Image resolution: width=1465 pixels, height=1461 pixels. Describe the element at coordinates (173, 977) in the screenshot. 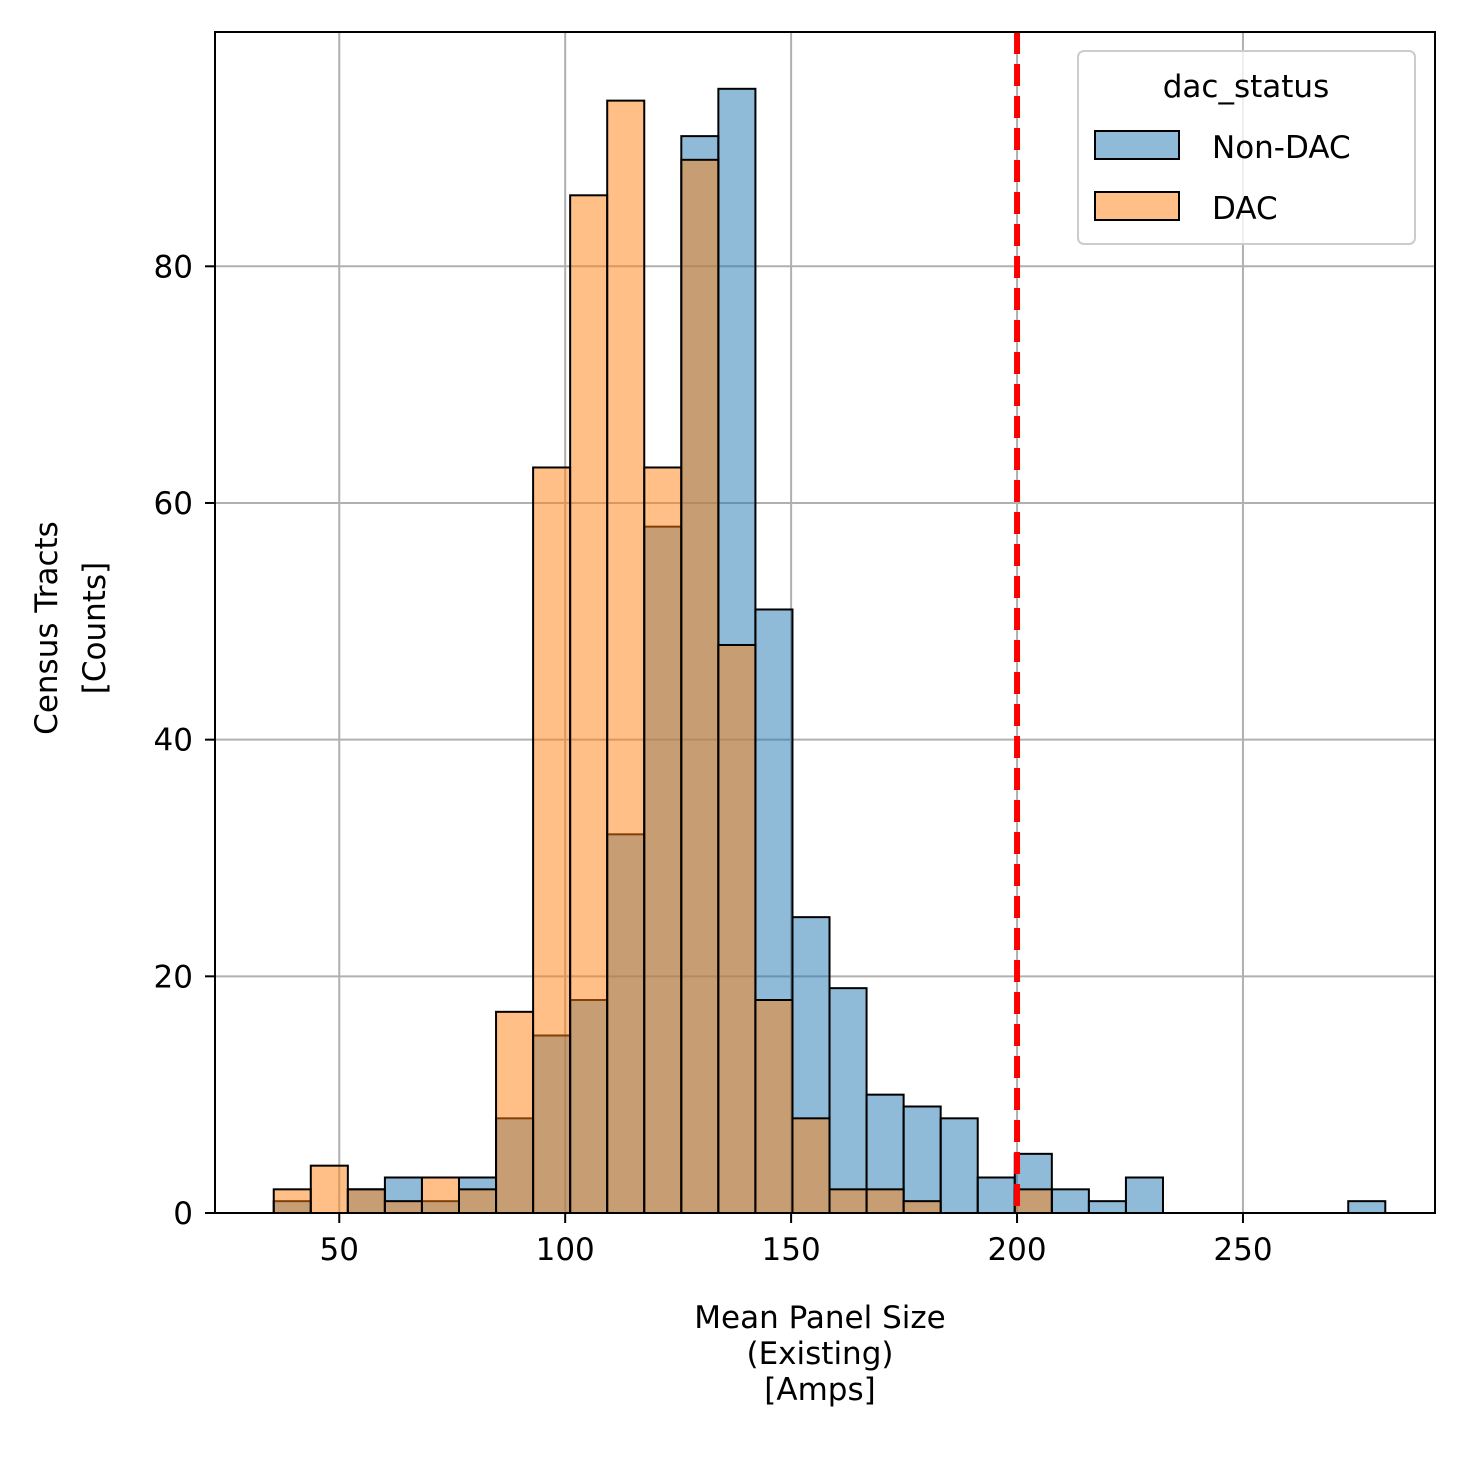

I see `y-tick-label: 20` at that location.